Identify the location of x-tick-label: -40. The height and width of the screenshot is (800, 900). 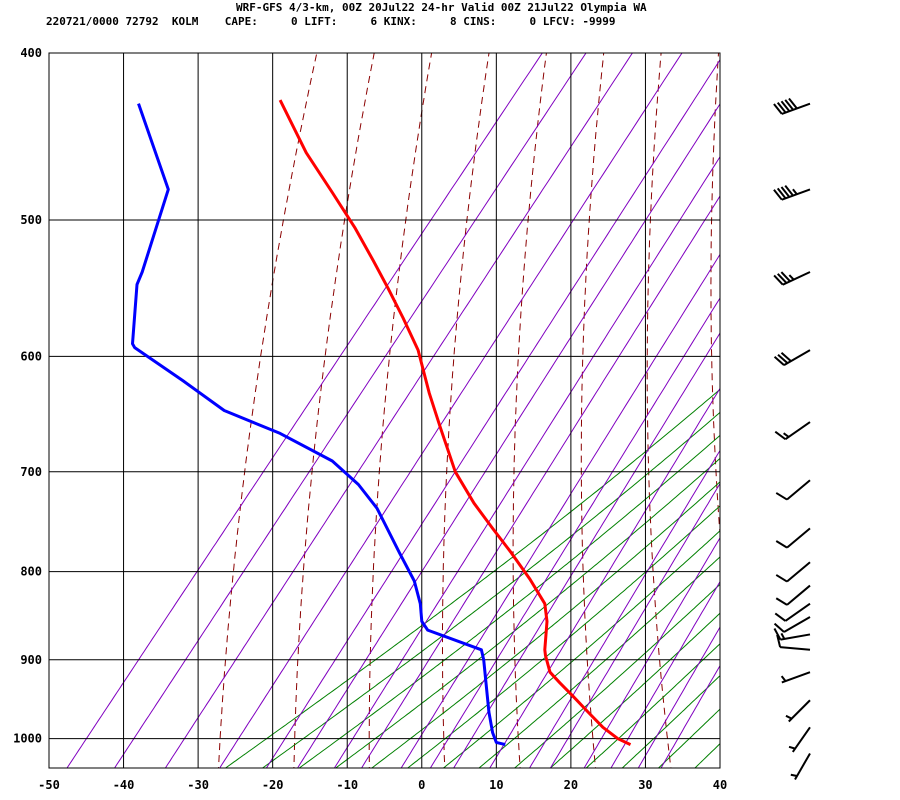
(124, 785).